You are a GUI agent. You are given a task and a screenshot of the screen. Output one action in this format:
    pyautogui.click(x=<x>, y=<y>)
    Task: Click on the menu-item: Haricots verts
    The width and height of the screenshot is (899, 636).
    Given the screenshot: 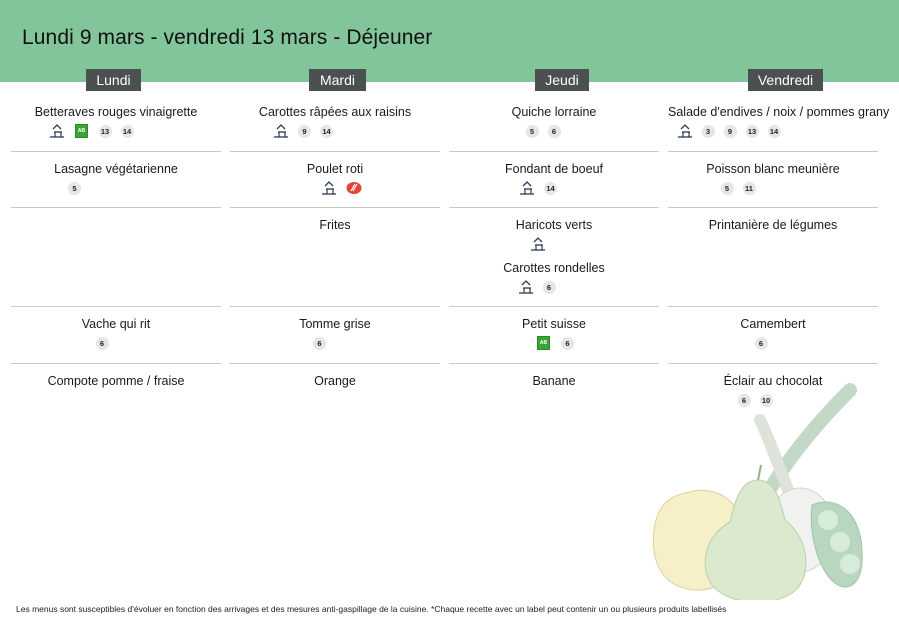 What is the action you would take?
    pyautogui.click(x=554, y=234)
    